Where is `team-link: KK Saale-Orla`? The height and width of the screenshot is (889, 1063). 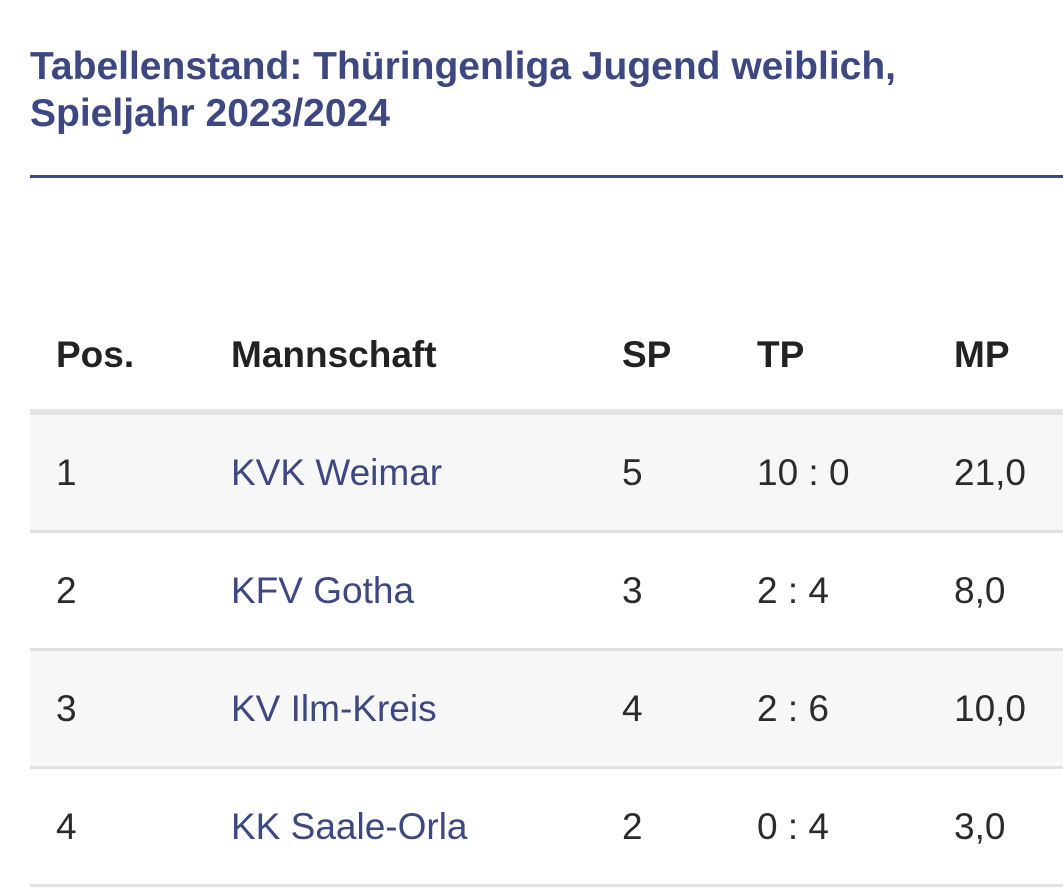 team-link: KK Saale-Orla is located at coordinates (349, 826).